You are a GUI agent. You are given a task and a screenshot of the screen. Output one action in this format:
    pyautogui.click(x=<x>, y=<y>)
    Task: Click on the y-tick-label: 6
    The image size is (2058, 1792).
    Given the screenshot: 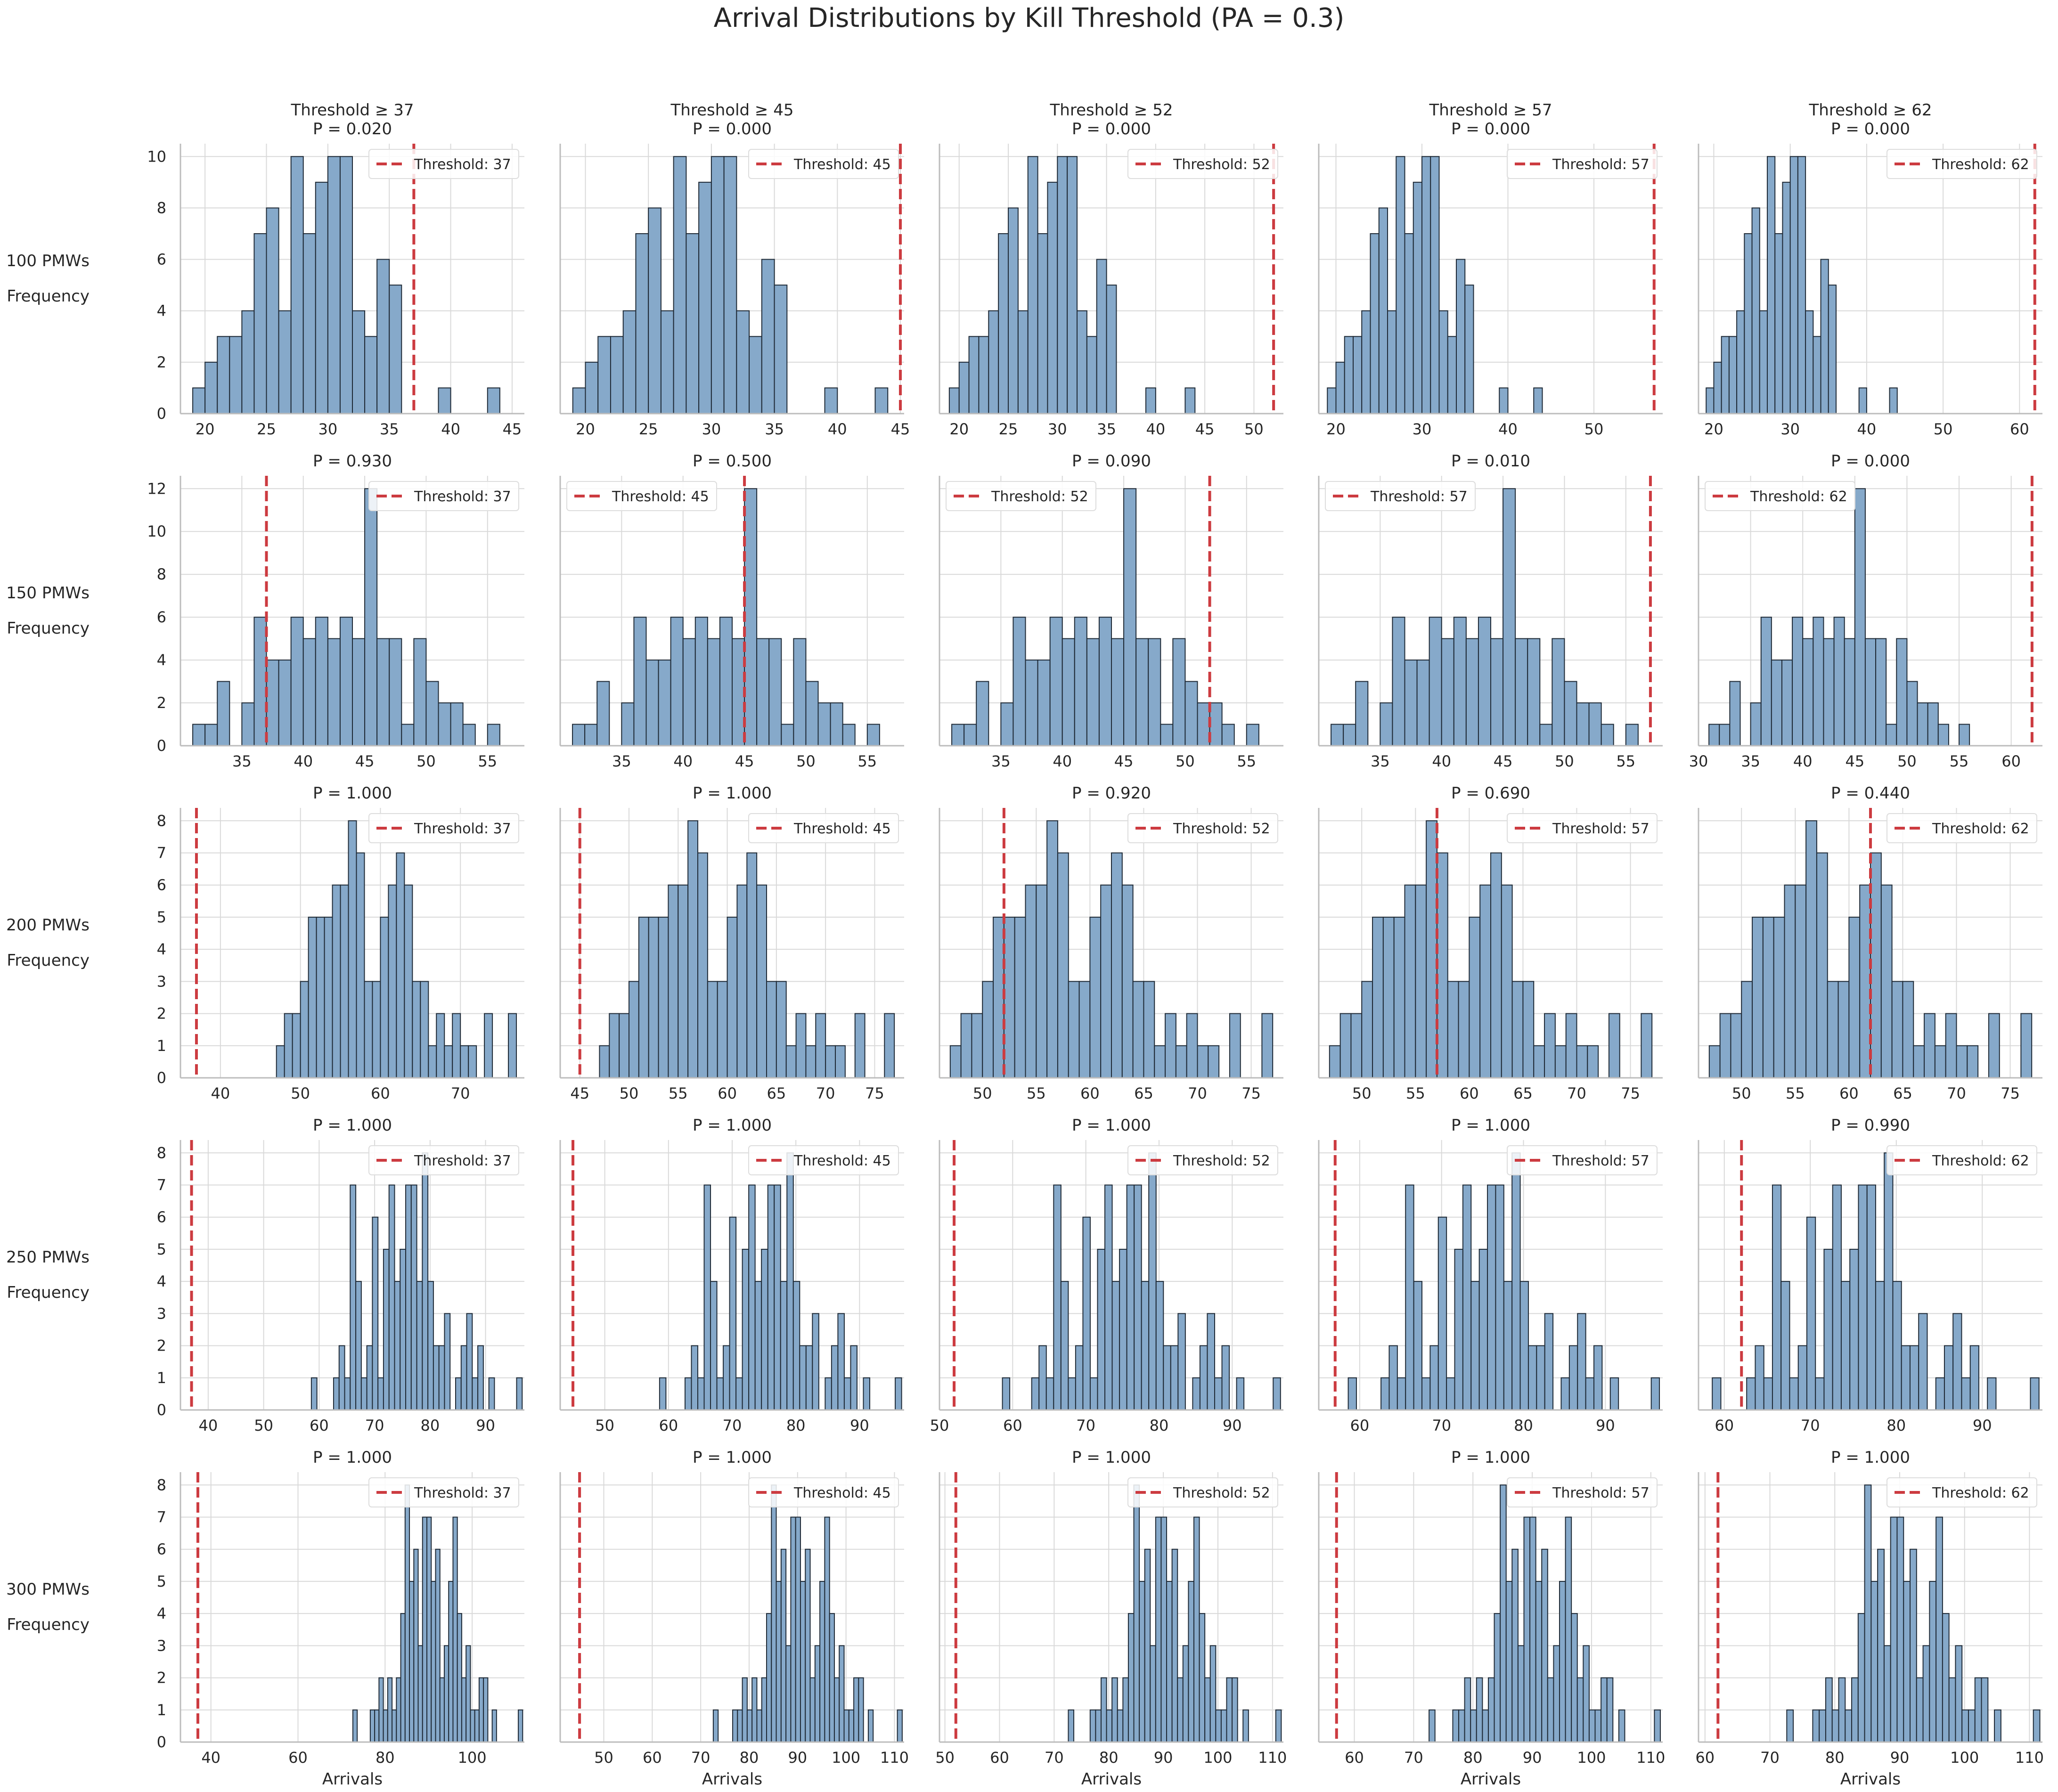 What is the action you would take?
    pyautogui.click(x=161, y=617)
    